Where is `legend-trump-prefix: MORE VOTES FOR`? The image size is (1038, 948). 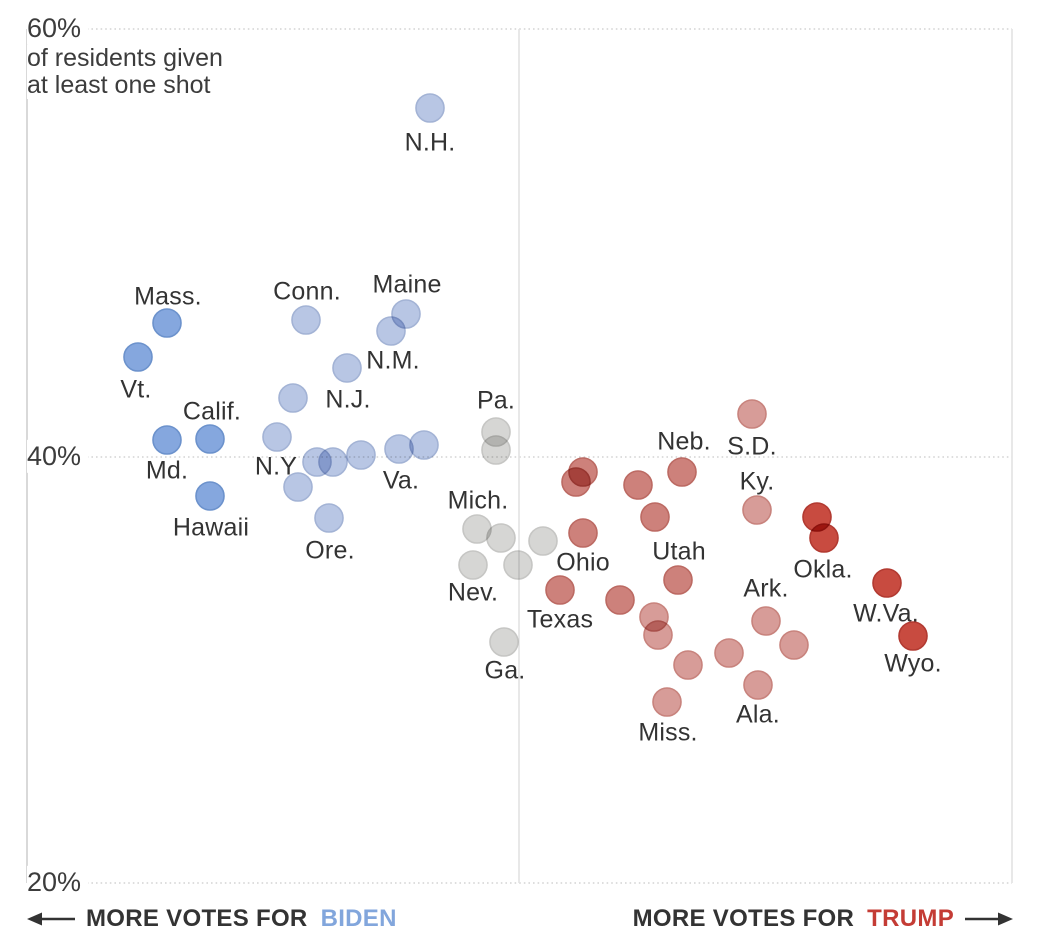
legend-trump-prefix: MORE VOTES FOR is located at coordinates (743, 918).